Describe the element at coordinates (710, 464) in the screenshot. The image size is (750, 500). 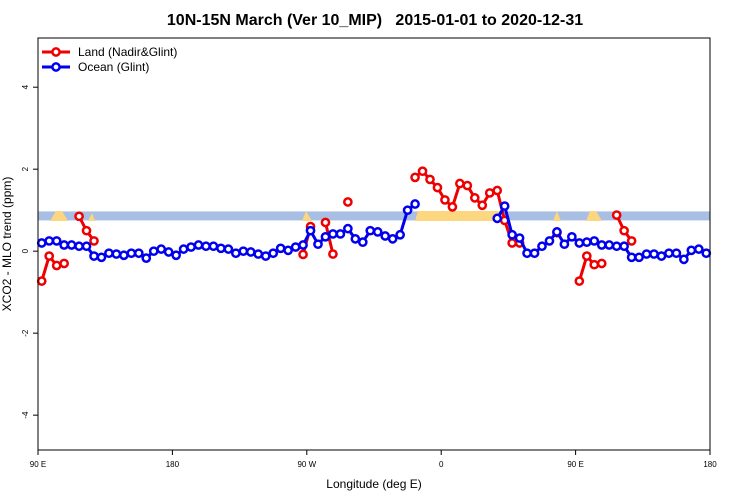
I see `x-tick-label: 180` at that location.